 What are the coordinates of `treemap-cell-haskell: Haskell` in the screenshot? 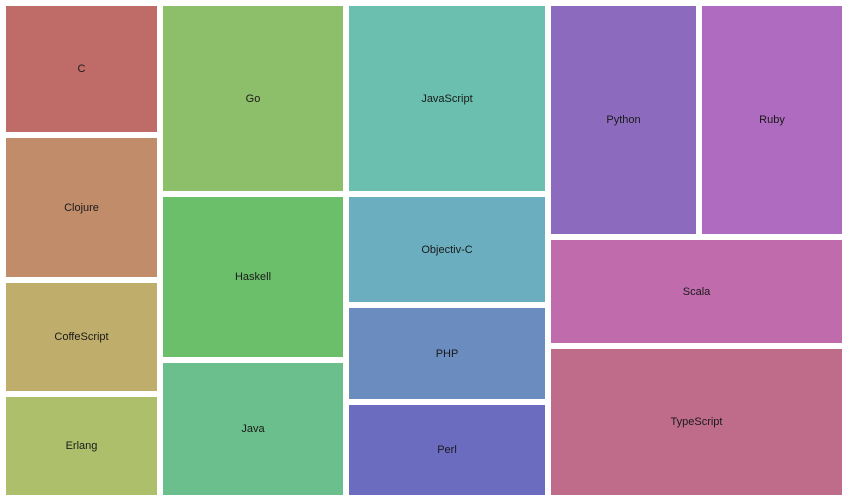 It's located at (253, 277).